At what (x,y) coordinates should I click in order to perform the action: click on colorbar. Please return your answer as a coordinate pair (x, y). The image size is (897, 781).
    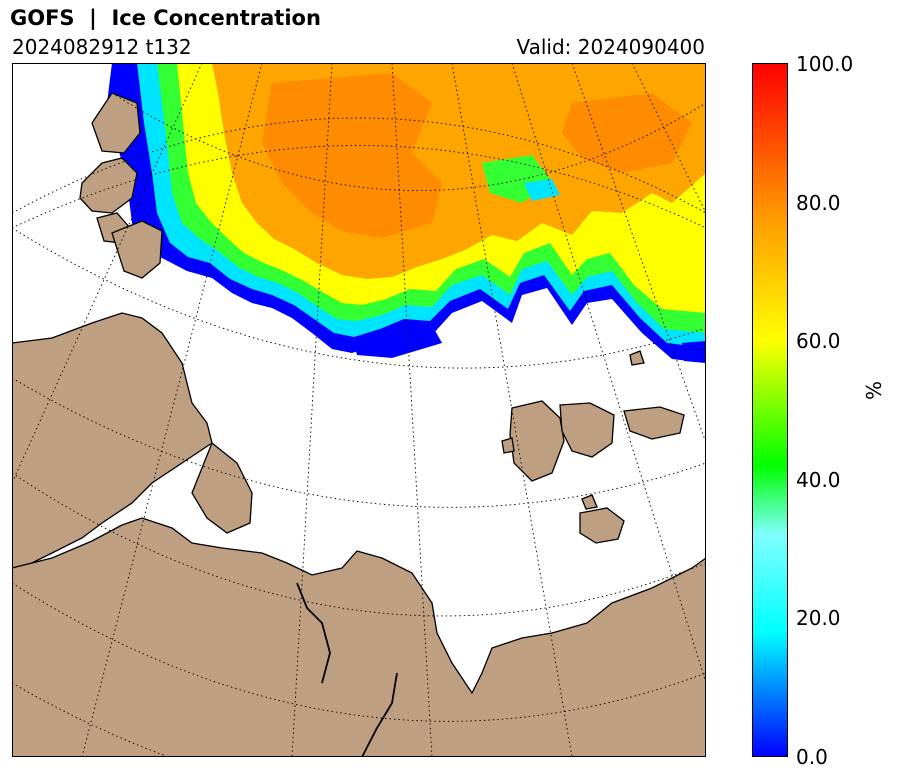
    Looking at the image, I should click on (770, 410).